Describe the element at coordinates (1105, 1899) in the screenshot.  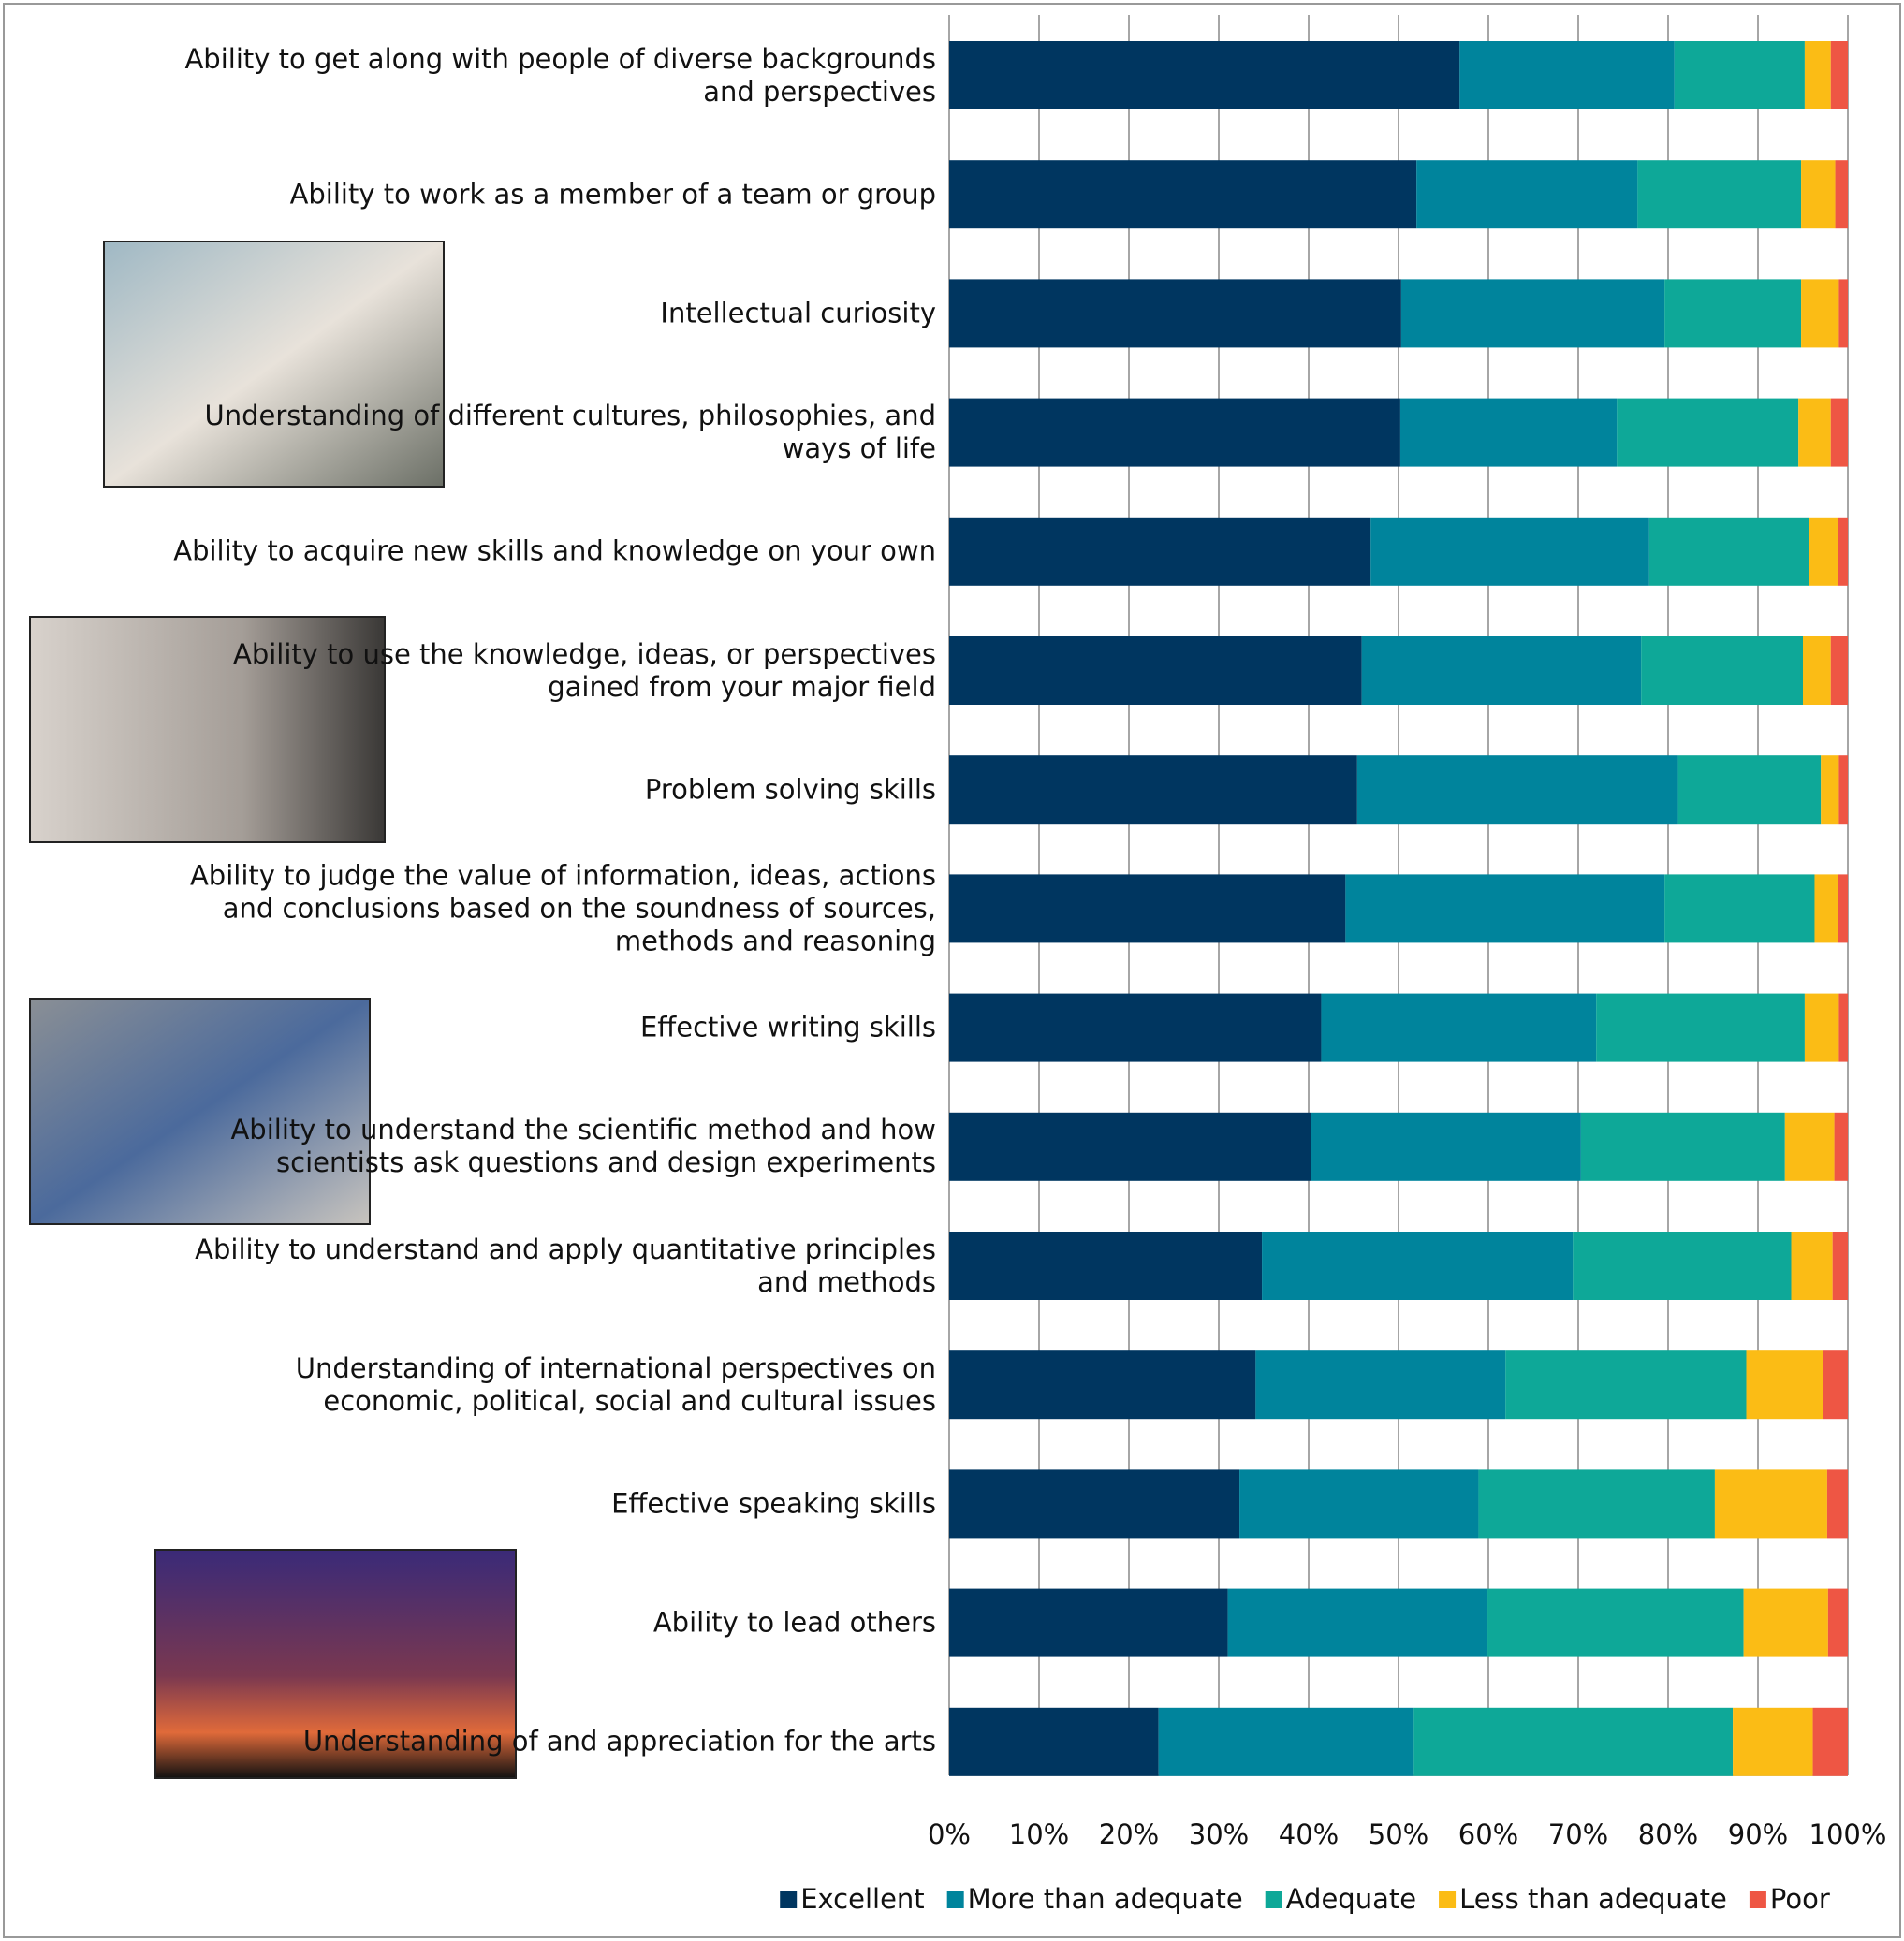
I see `legend-label: More than adequate` at that location.